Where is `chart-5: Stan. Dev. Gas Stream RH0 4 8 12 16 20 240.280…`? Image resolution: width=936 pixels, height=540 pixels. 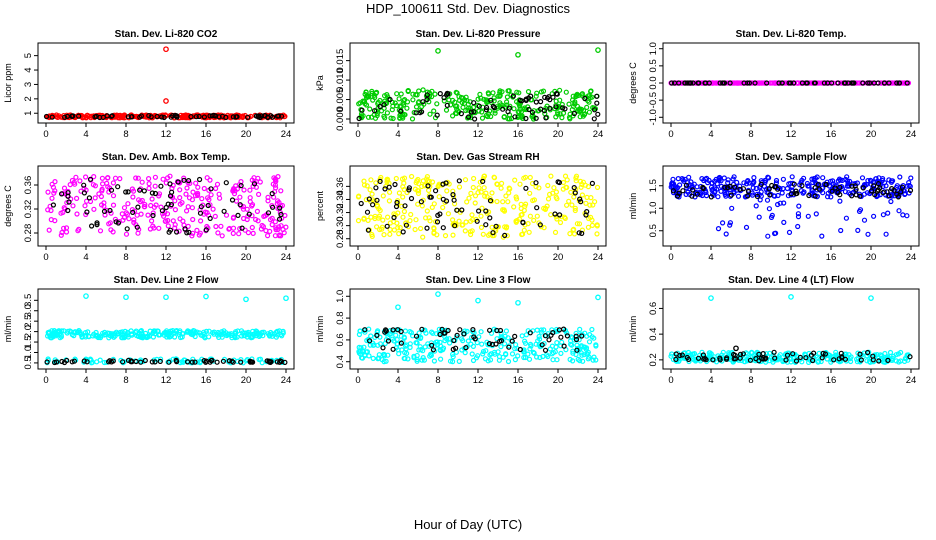
chart-5: Stan. Dev. Gas Stream RH0 4 8 12 16 20 240.280… is located at coordinates (461, 207).